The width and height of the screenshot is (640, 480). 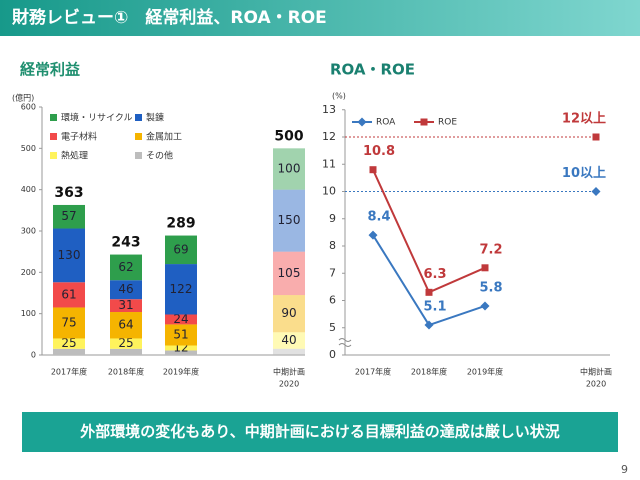 What do you see at coordinates (68, 294) in the screenshot?
I see `data-label: 61` at bounding box center [68, 294].